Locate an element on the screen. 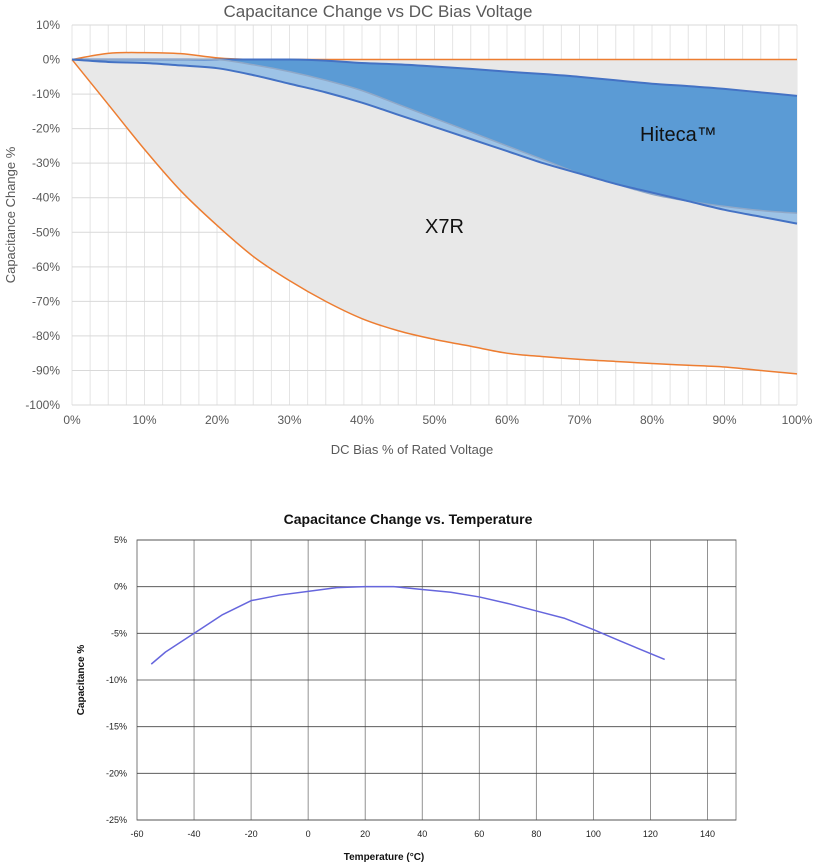 The width and height of the screenshot is (814, 866). x-axis-label: Temperature (°C) is located at coordinates (384, 857).